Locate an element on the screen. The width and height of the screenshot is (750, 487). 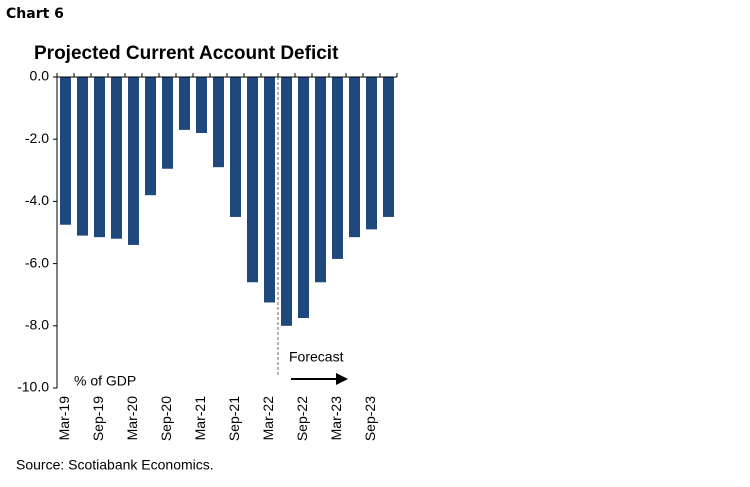
x-tick-label: Sep-20 is located at coordinates (166, 418).